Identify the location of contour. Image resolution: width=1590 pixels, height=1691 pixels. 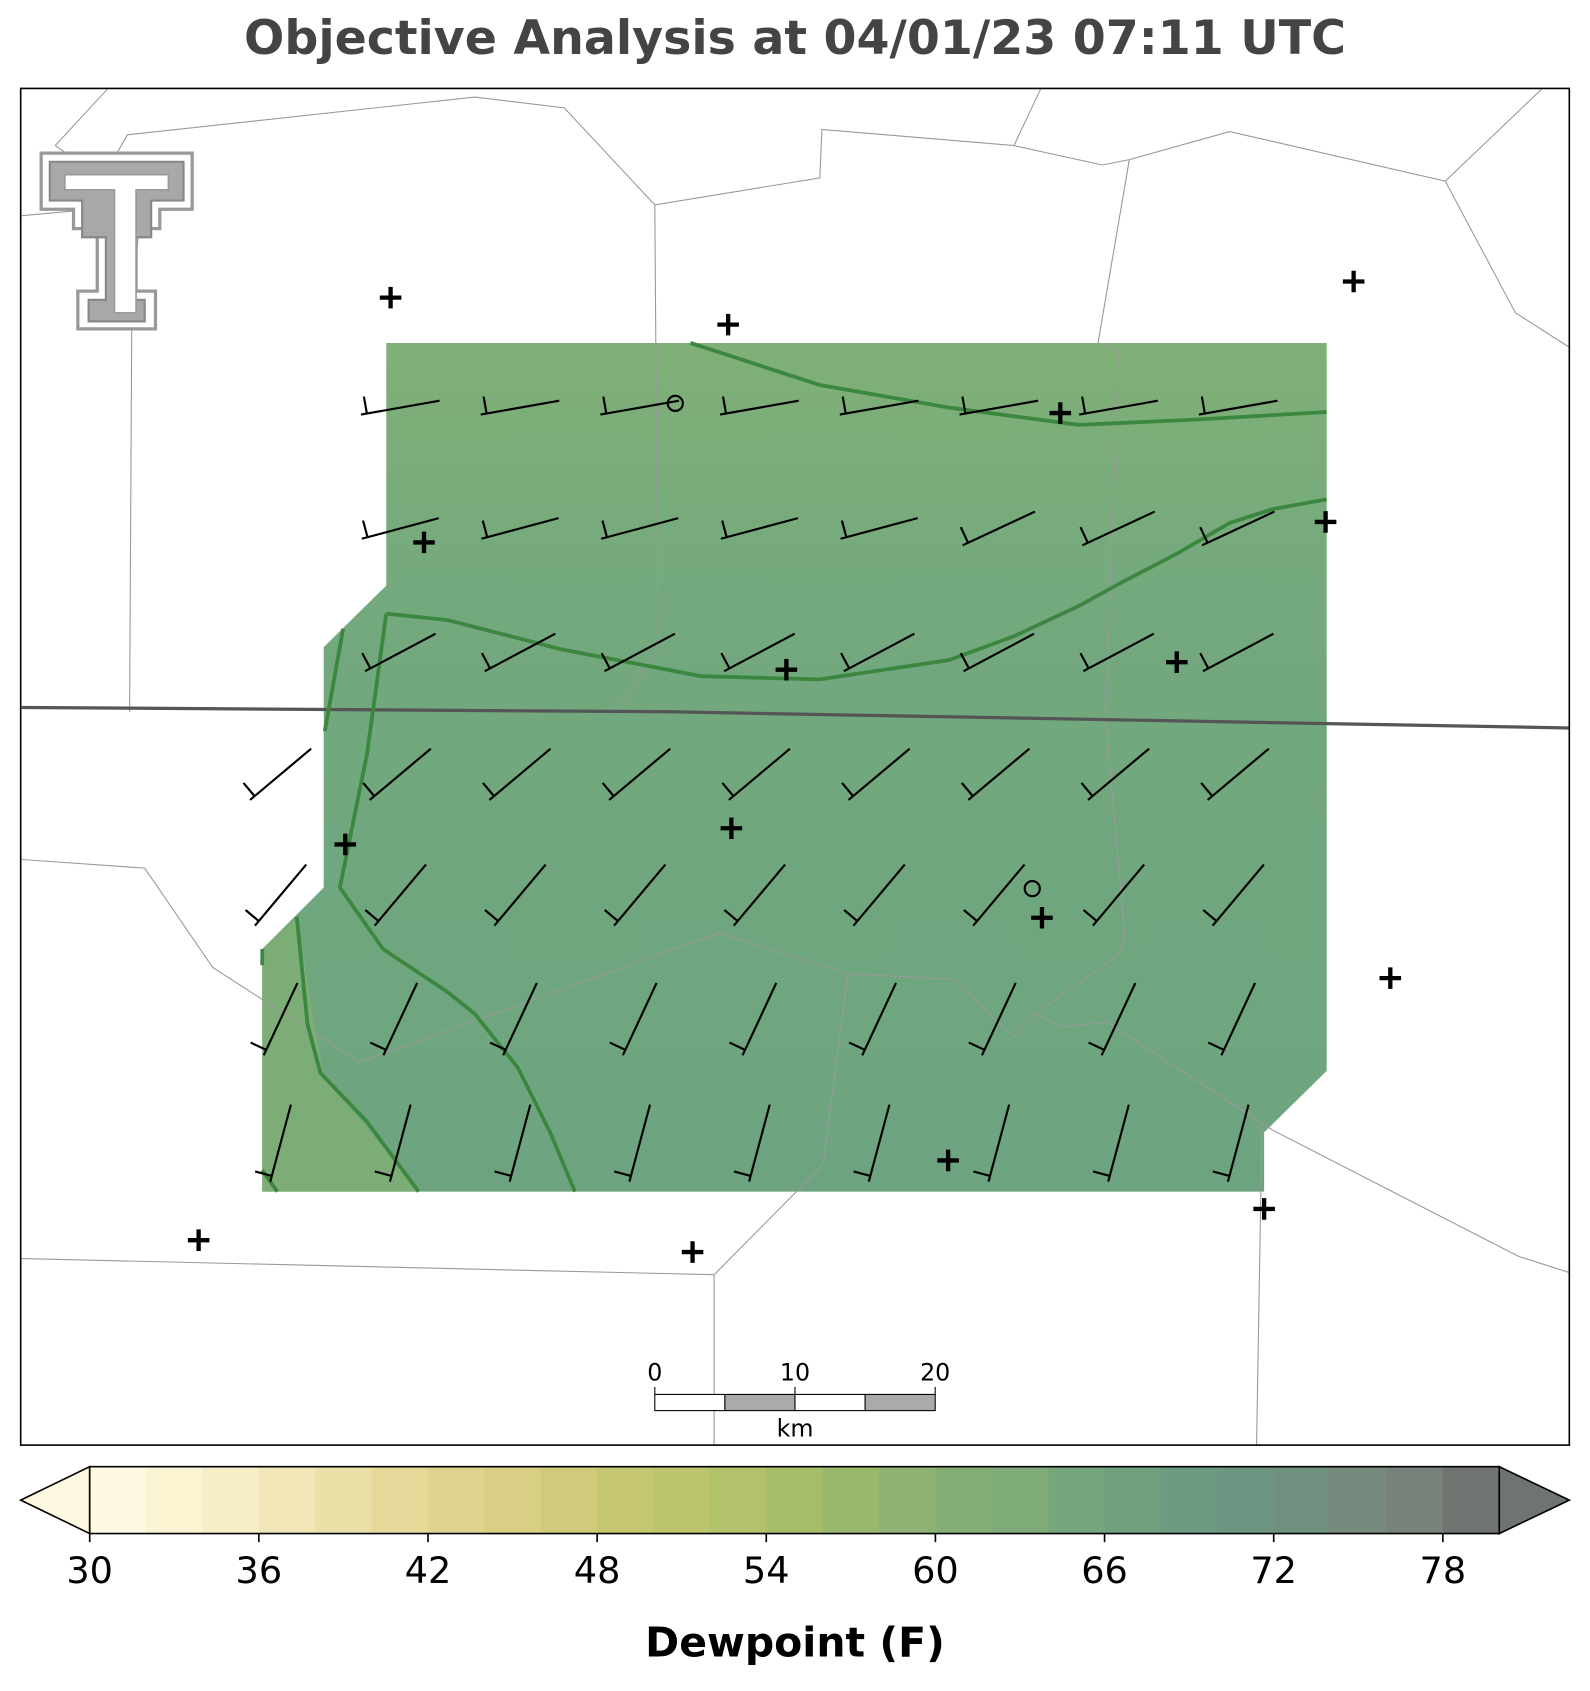
(333, 680).